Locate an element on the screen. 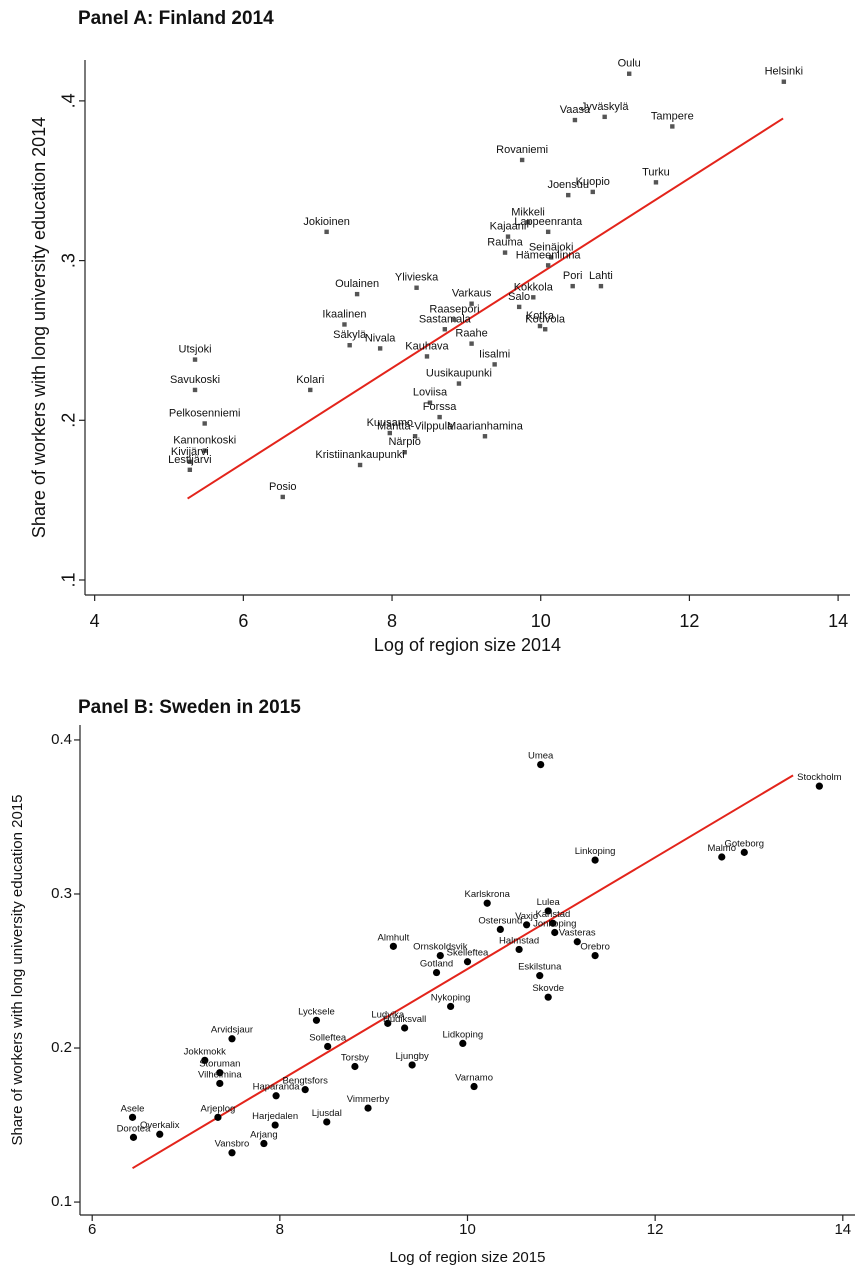 Image resolution: width=866 pixels, height=1270 pixels. x-tick-label: 10 is located at coordinates (541, 621).